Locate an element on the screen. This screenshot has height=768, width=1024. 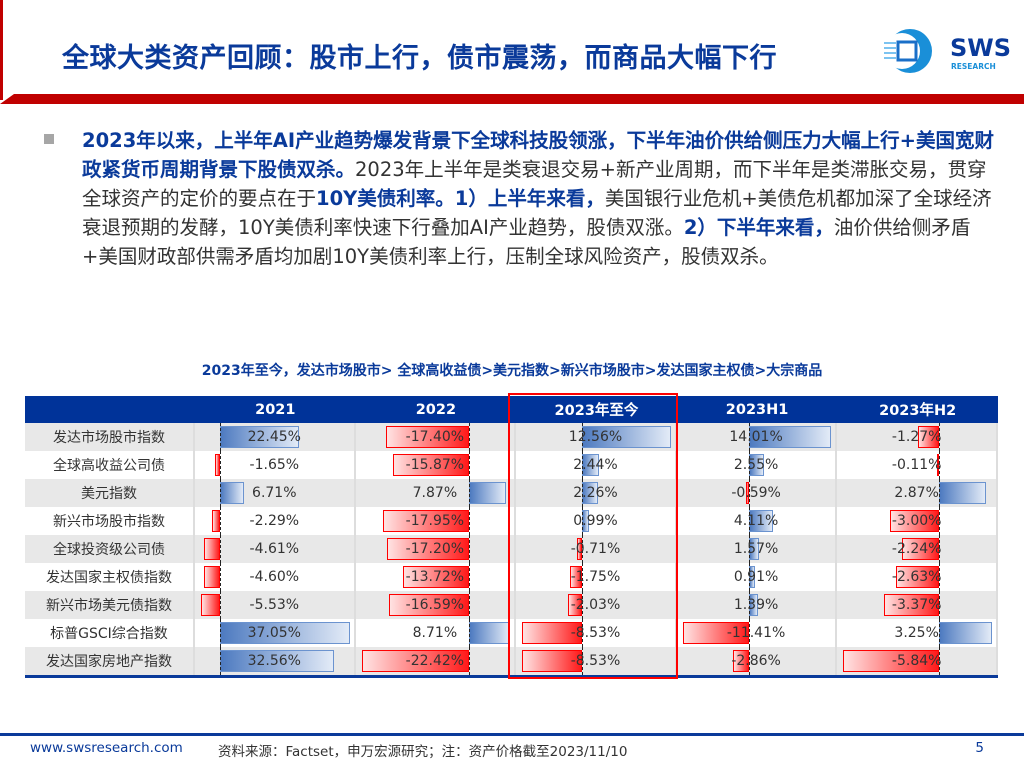
sws-logo: SWS RESEARCH is located at coordinates (950, 51).